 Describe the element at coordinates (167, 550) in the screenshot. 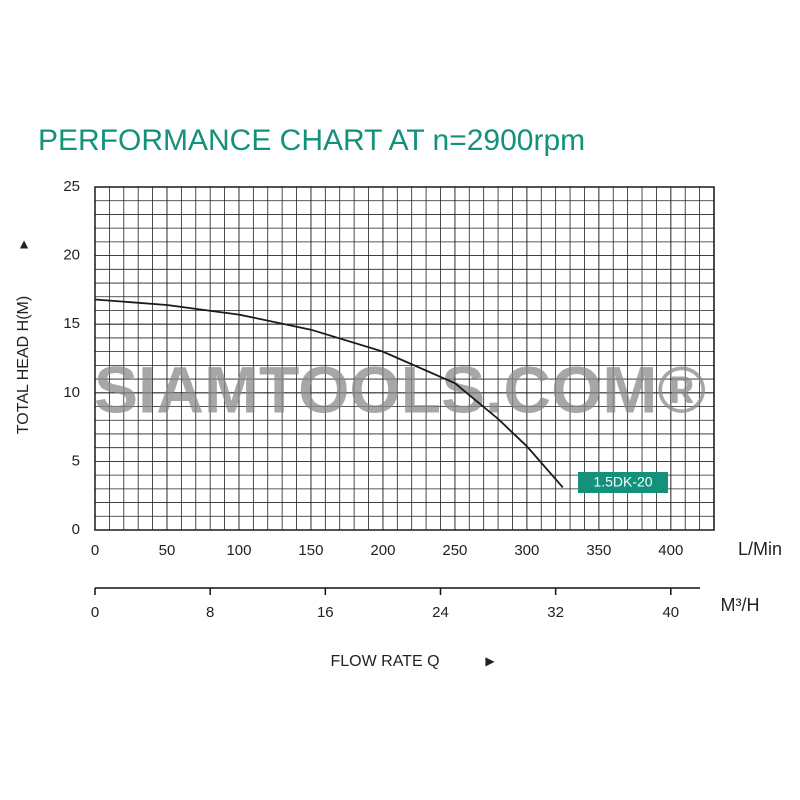

I see `x-tick-label: 50` at that location.